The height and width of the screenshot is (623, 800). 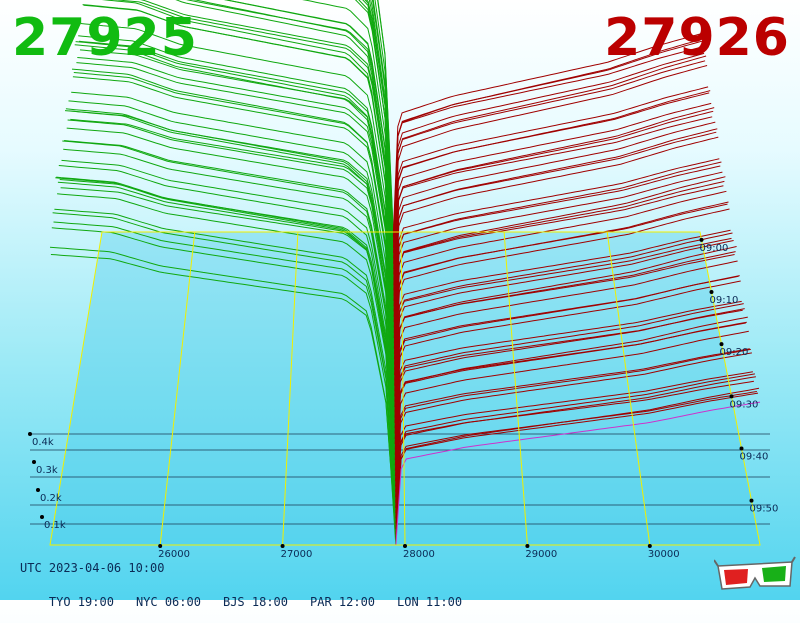 I want to click on timezone-nyc: NYC 06:00, so click(x=168, y=602).